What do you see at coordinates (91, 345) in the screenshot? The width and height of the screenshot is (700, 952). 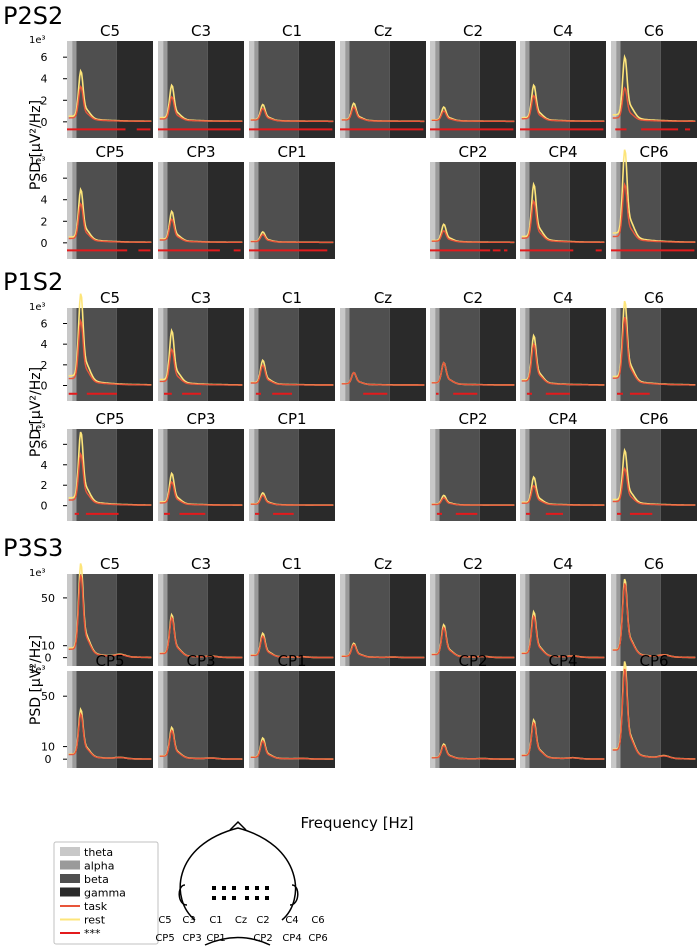 I see `panel-p1s2-c5: C5 0 2 4 6 1e³` at bounding box center [91, 345].